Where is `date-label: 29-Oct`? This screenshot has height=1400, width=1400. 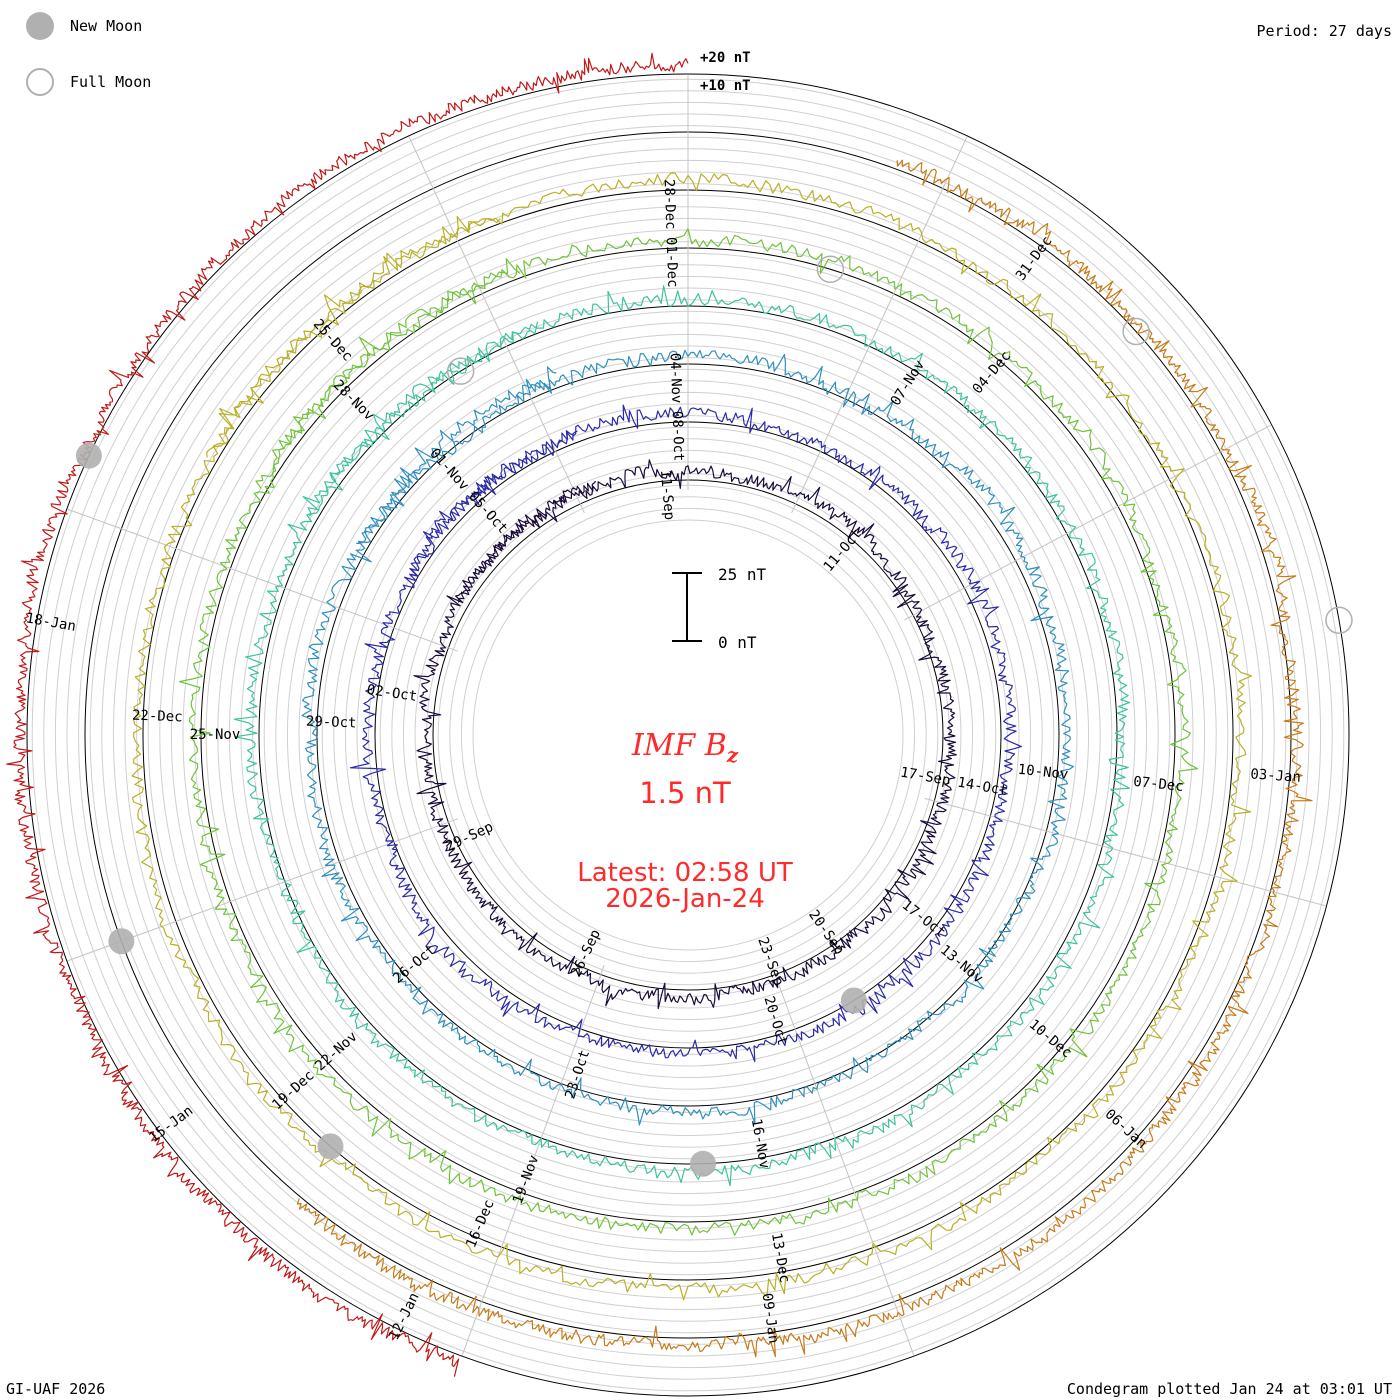
date-label: 29-Oct is located at coordinates (331, 723).